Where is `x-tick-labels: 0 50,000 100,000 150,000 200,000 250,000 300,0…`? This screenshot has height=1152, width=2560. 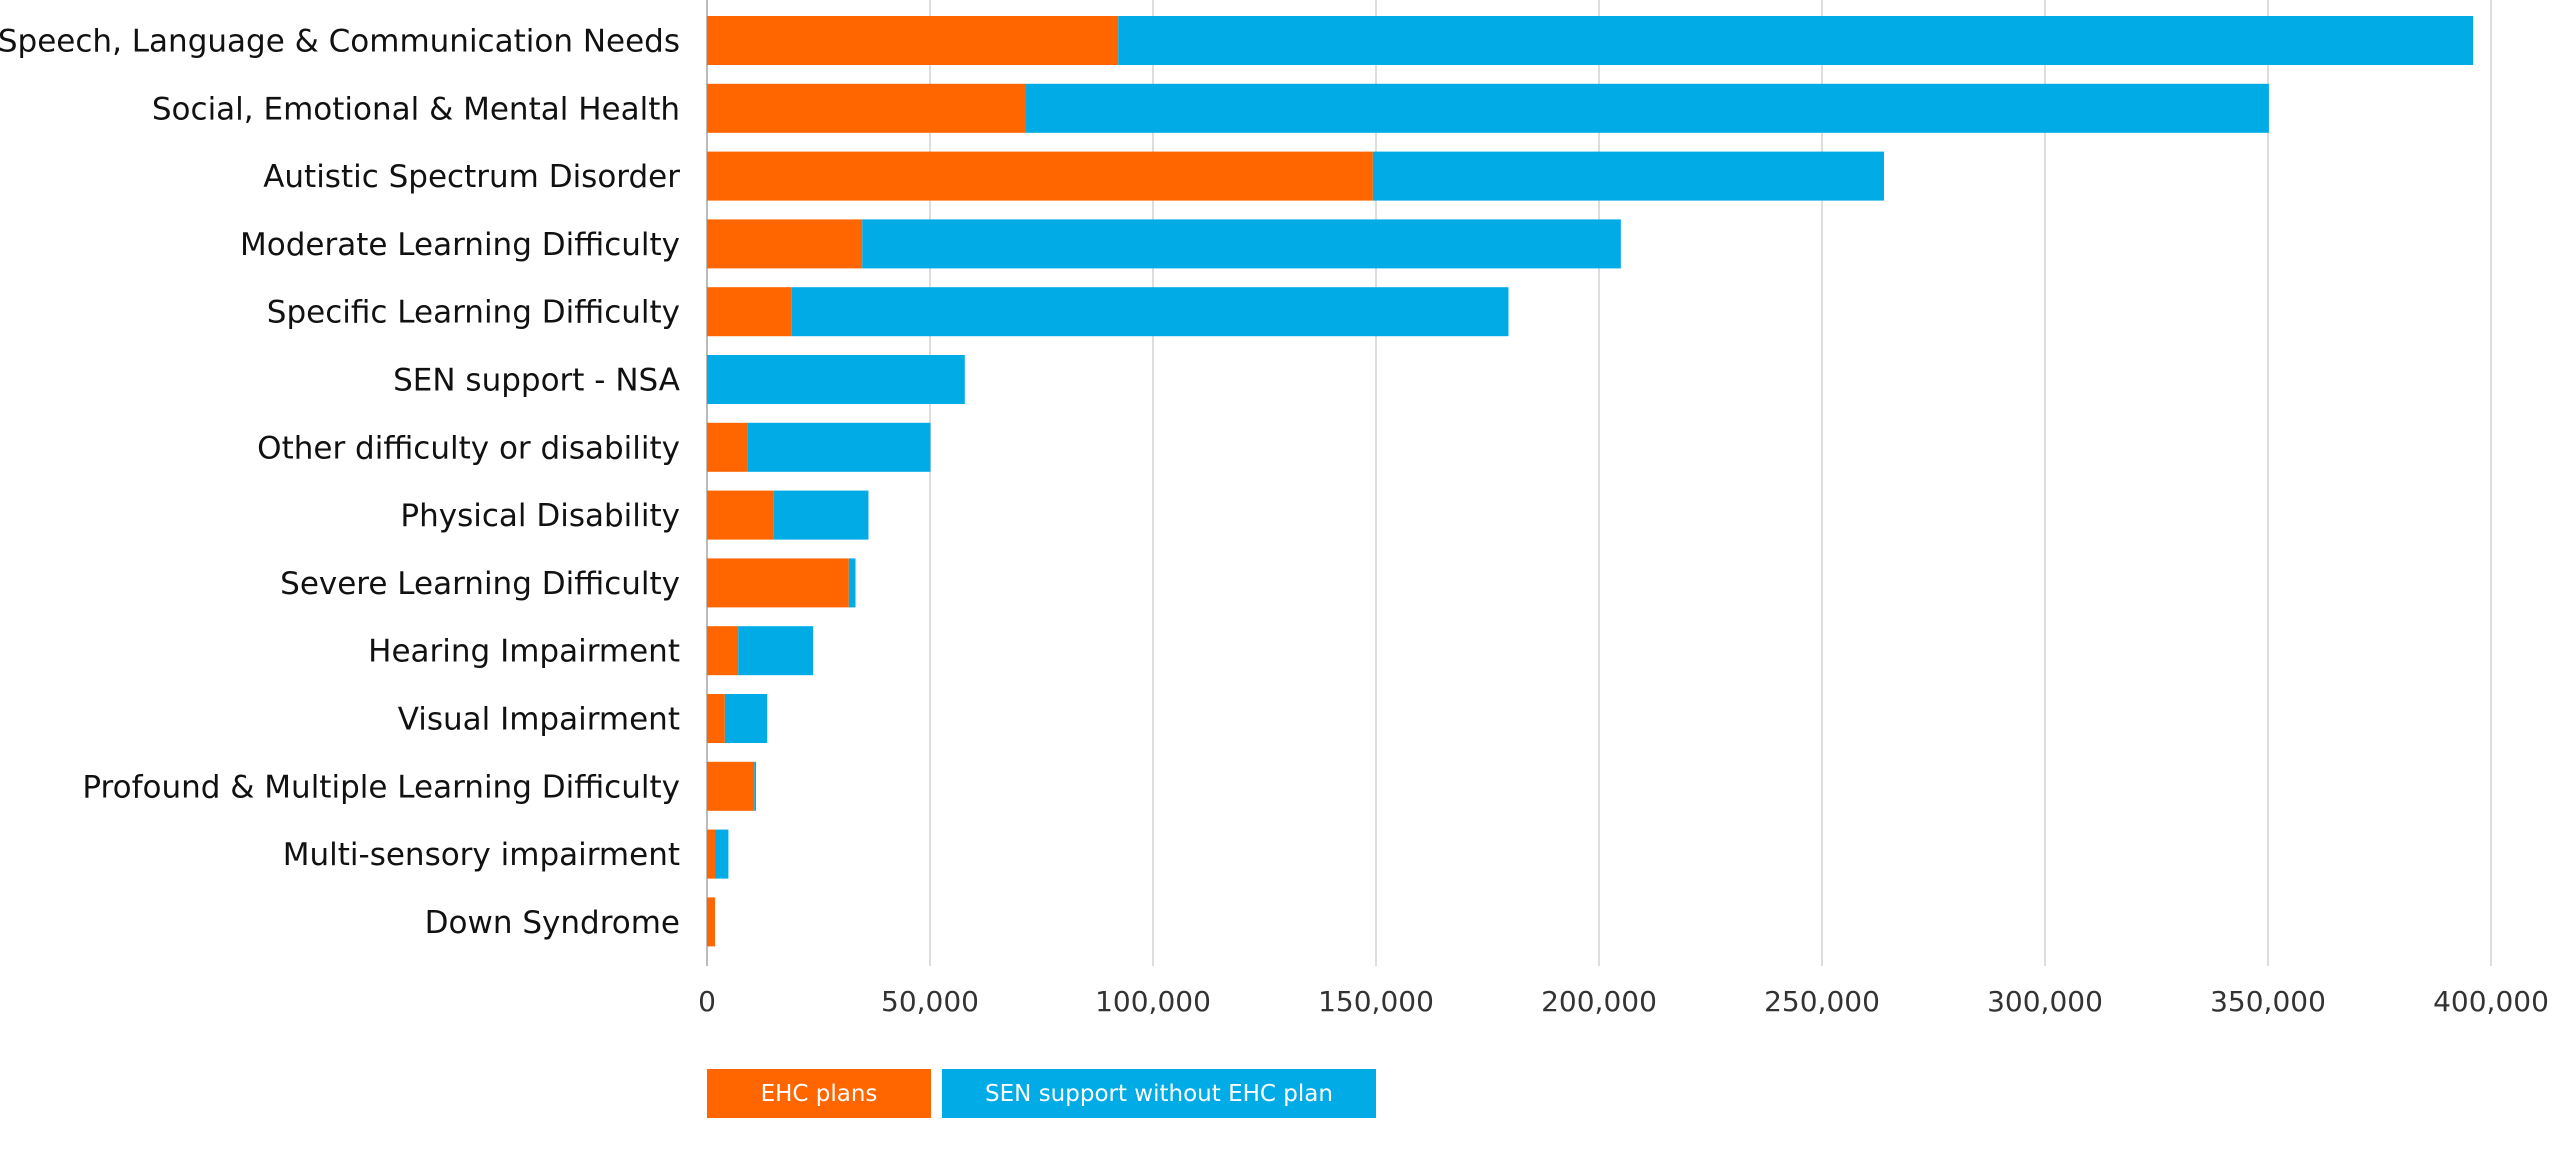 x-tick-labels: 0 50,000 100,000 150,000 200,000 250,000 300,0… is located at coordinates (1623, 1001).